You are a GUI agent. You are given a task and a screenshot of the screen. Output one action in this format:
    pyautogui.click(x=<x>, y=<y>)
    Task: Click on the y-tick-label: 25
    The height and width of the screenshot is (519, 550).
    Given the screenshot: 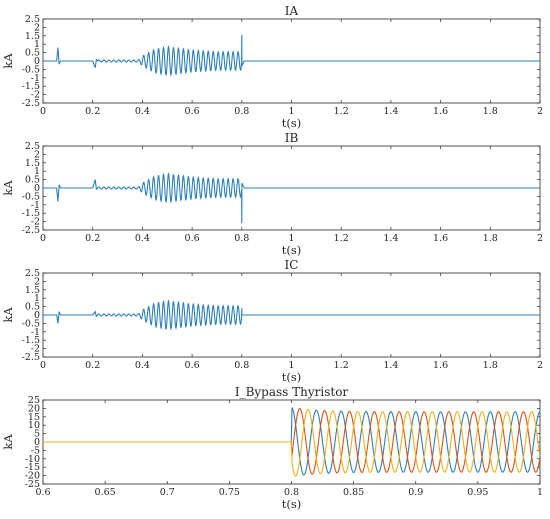 What is the action you would take?
    pyautogui.click(x=34, y=400)
    